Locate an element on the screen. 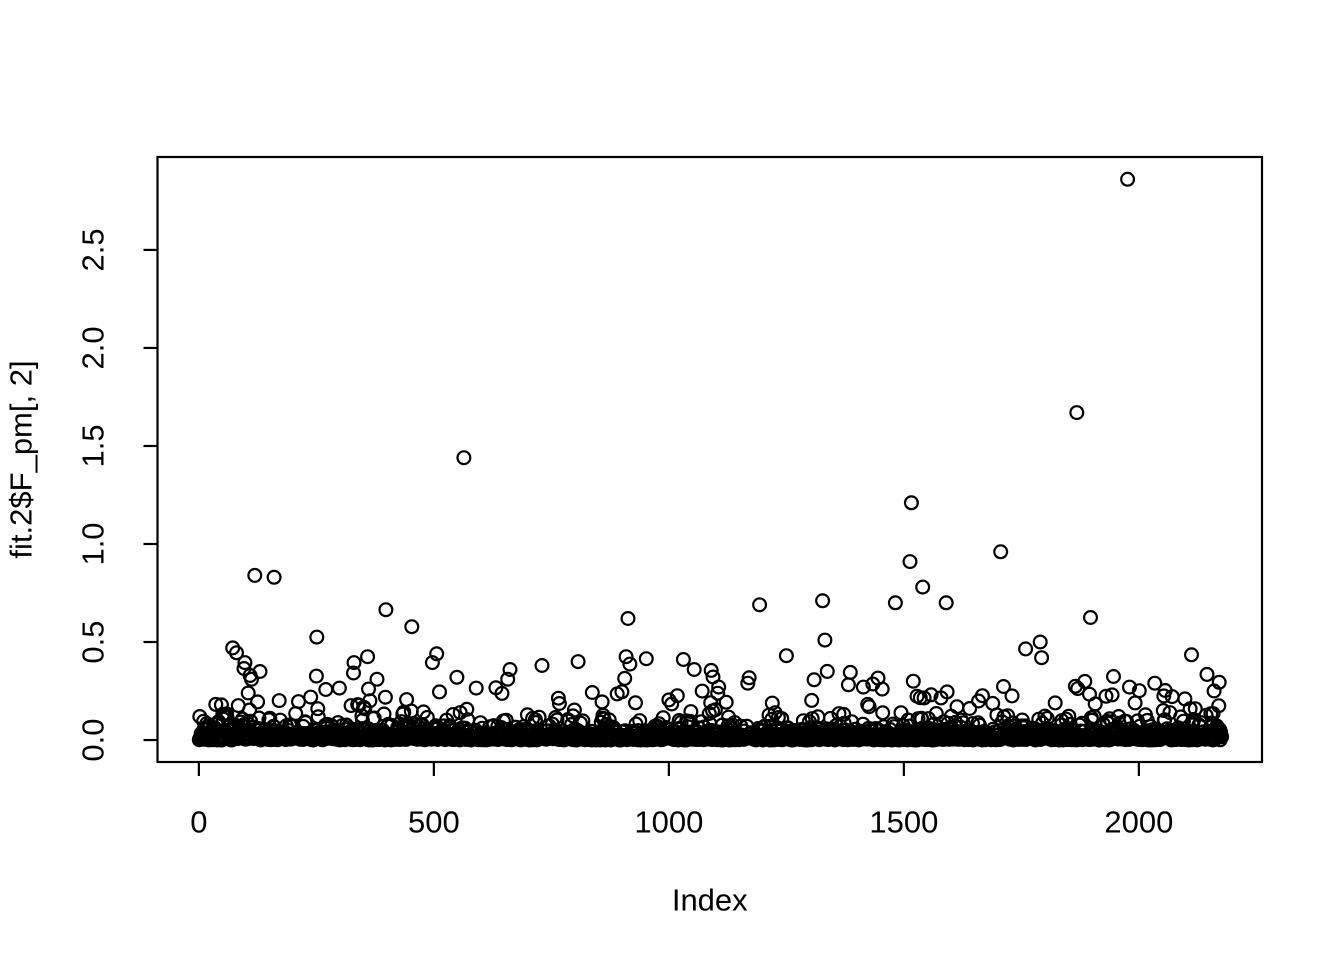 The width and height of the screenshot is (1344, 960). x-tick-label: 0 is located at coordinates (198, 822).